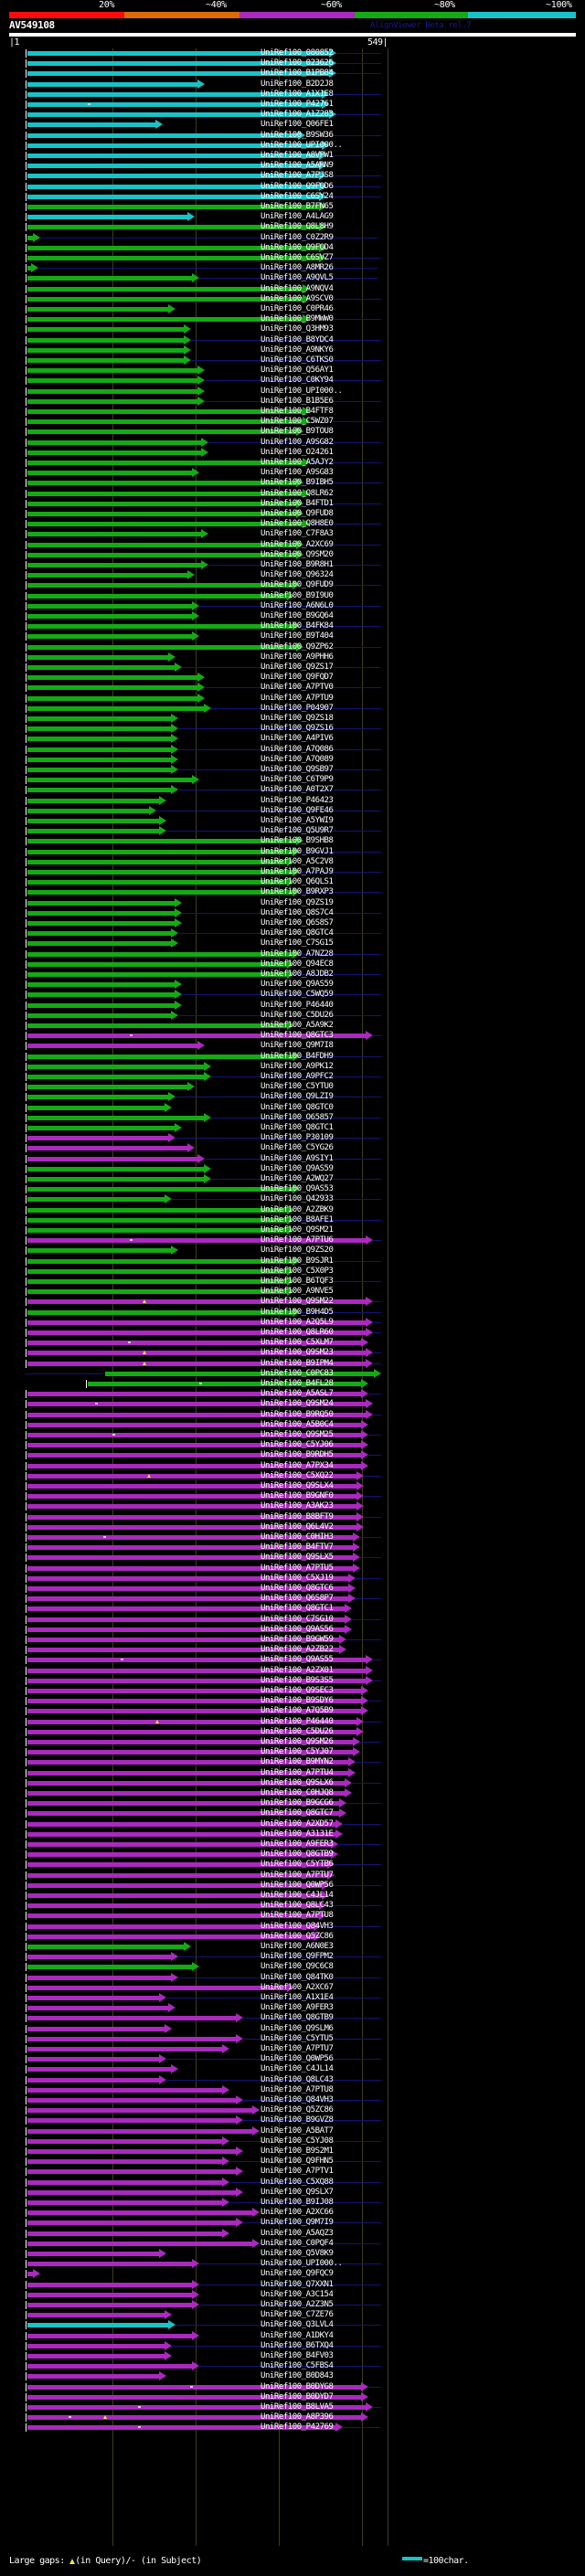  Describe the element at coordinates (298, 1834) in the screenshot. I see `hit-label: UniRef100_A3131E` at that location.